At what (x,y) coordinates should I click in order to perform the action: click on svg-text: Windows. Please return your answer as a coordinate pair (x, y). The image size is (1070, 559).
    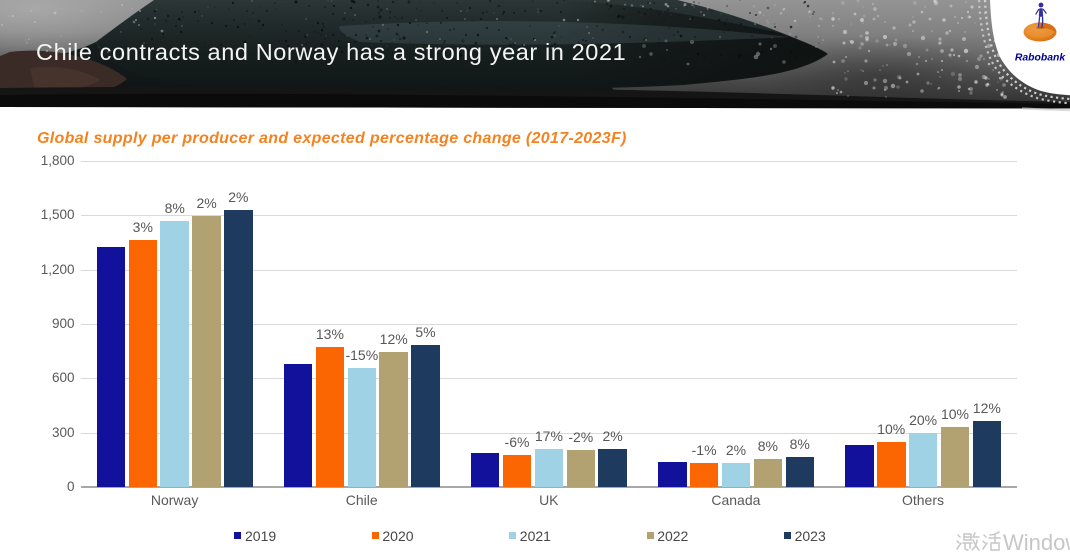
    Looking at the image, I should click on (1036, 542).